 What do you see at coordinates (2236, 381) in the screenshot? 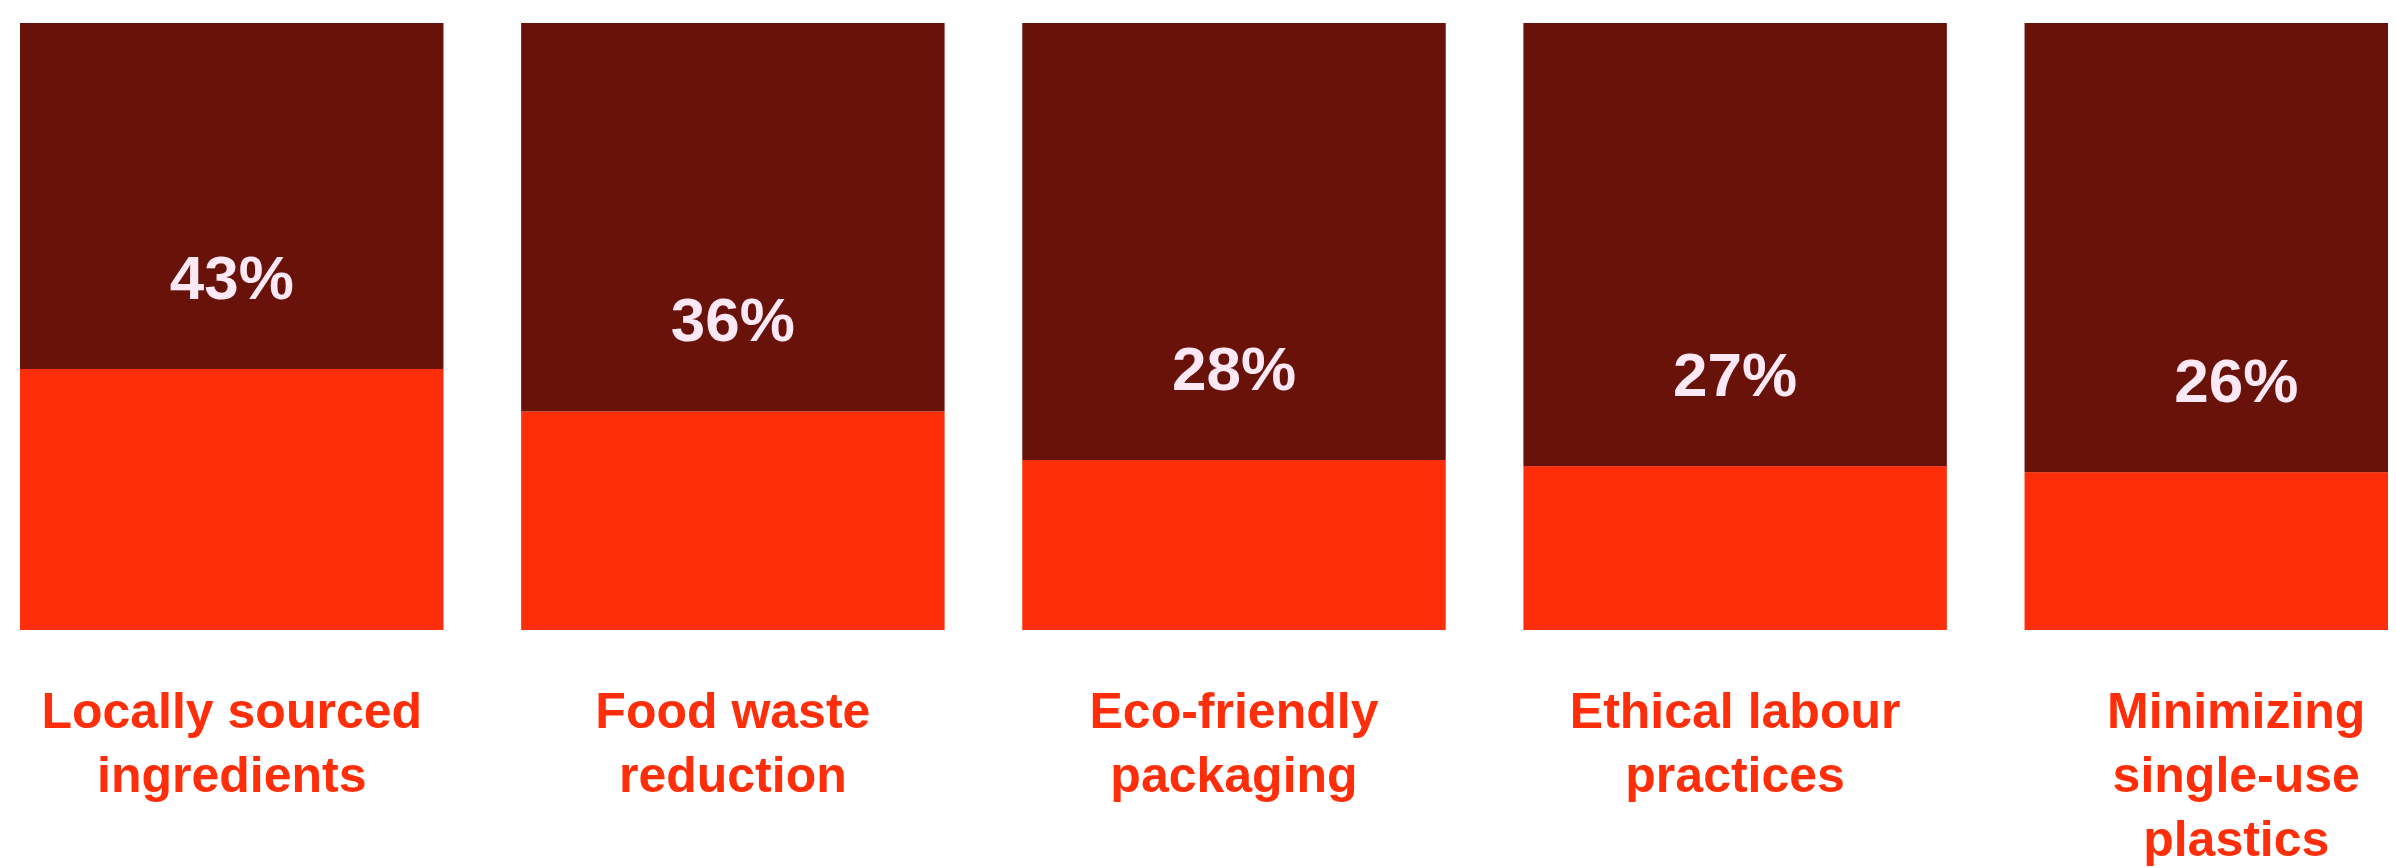
I see `data-label: 26%` at bounding box center [2236, 381].